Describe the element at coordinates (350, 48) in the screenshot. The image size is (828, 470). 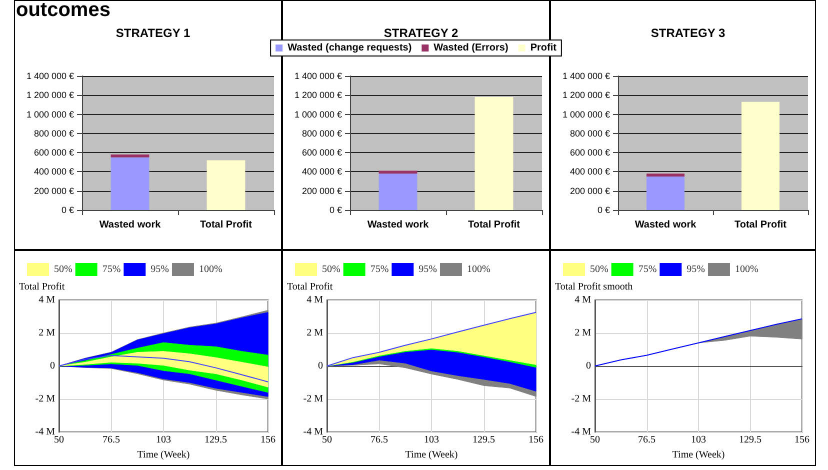
I see `legend-label: Wasted (change requests)` at that location.